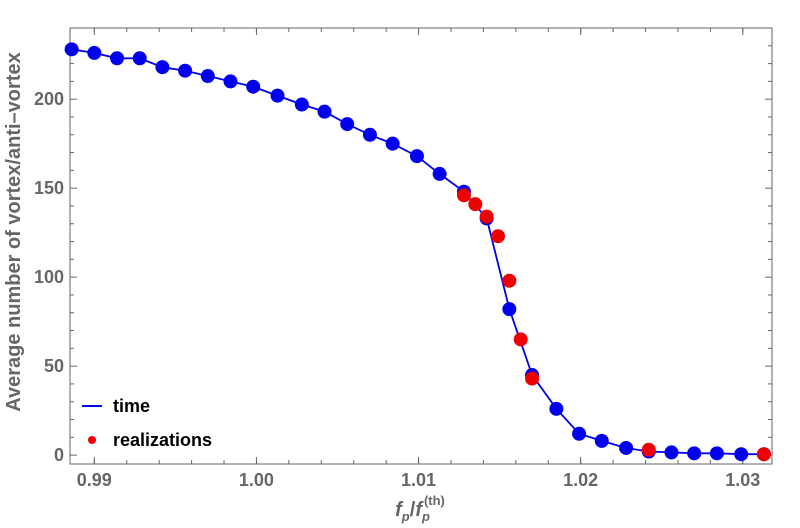  What do you see at coordinates (162, 440) in the screenshot?
I see `legend-realizations-label: realizations` at bounding box center [162, 440].